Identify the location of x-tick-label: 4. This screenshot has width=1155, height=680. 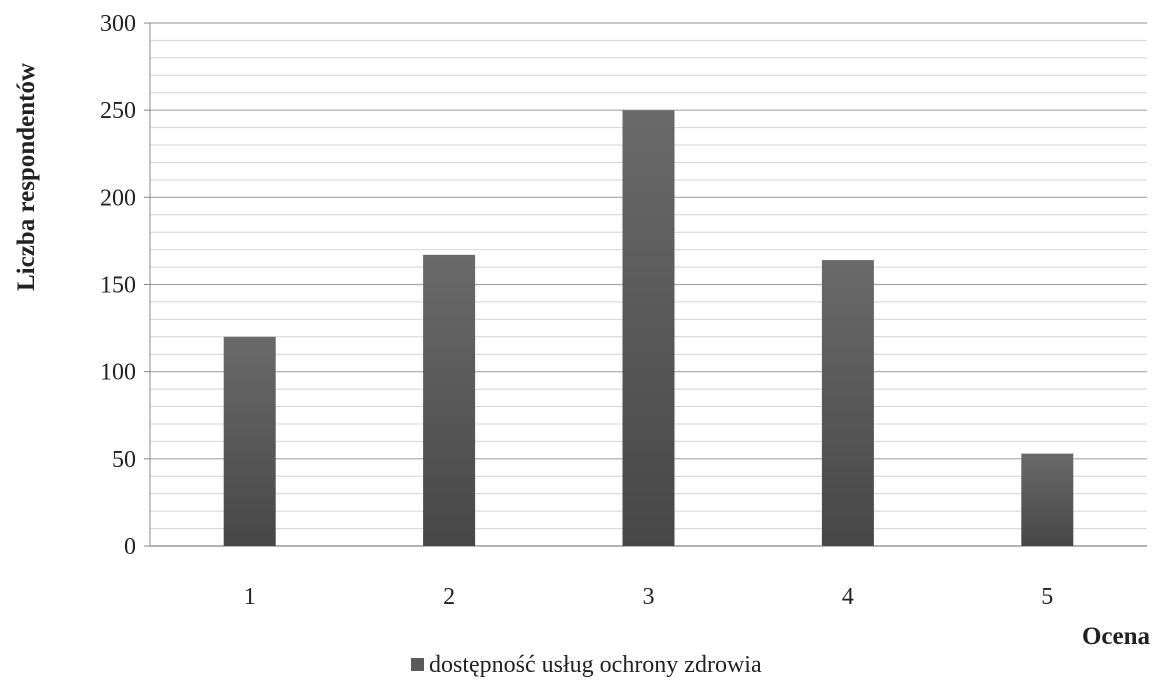
(848, 597).